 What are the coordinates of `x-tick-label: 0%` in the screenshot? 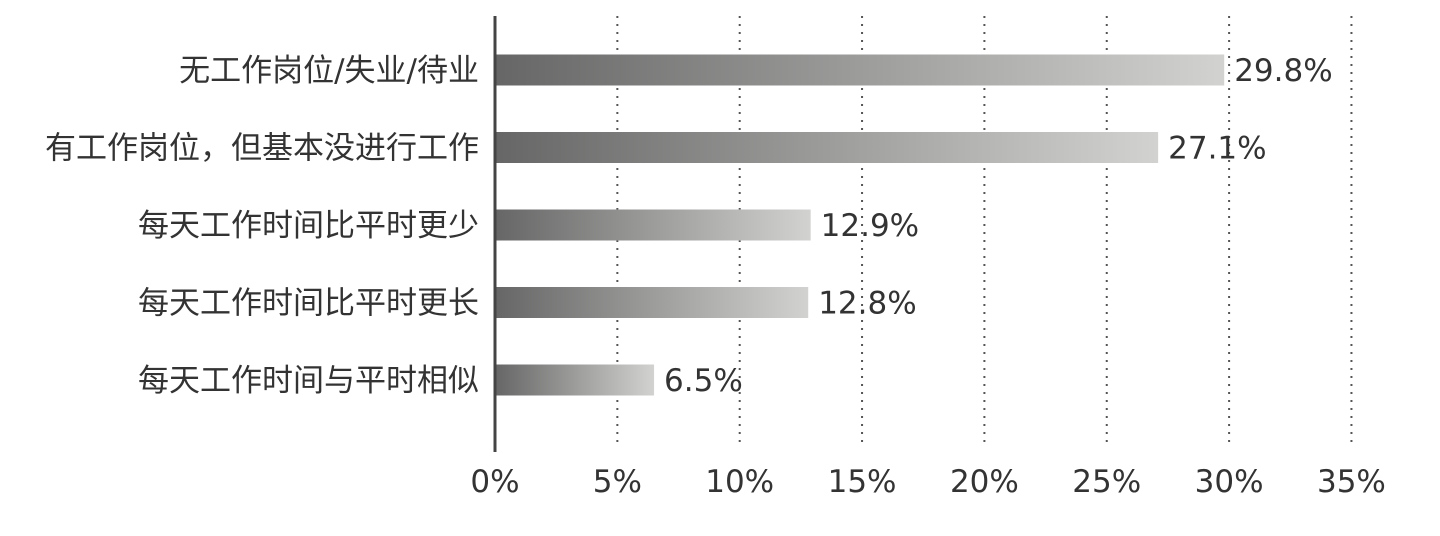 It's located at (494, 482).